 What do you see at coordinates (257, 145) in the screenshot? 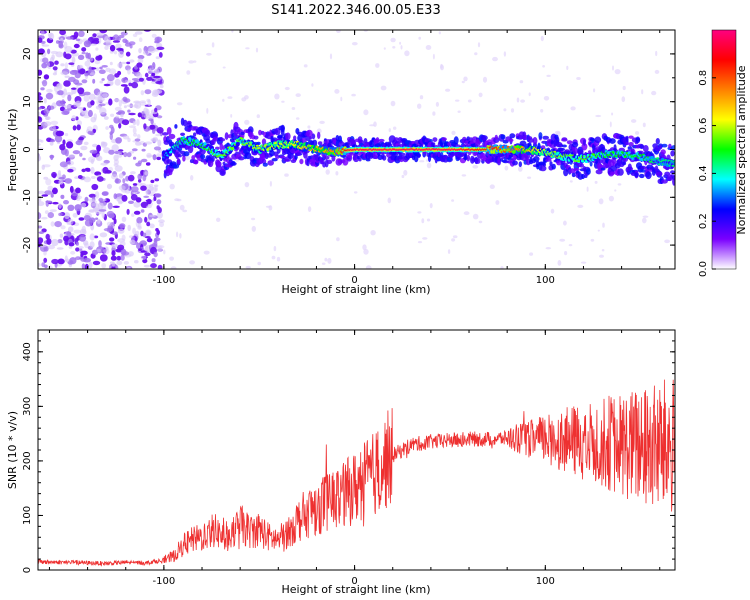
I see `heatmap-ridge-cell` at bounding box center [257, 145].